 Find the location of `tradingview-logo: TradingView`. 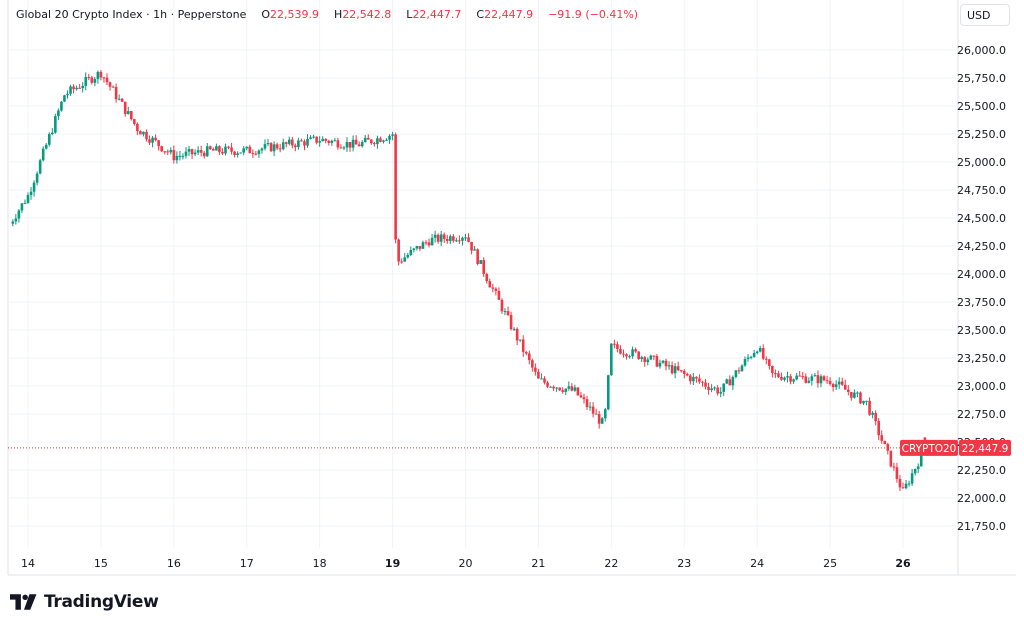

tradingview-logo: TradingView is located at coordinates (84, 602).